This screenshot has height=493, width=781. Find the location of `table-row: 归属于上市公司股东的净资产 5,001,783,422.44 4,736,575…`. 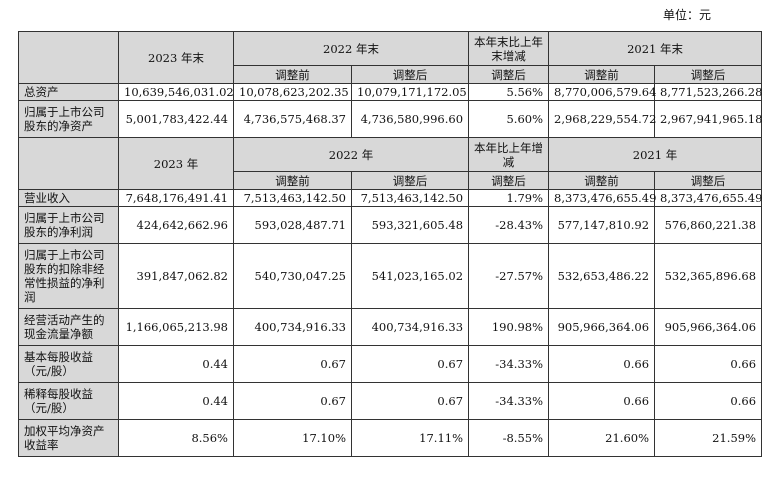

table-row: 归属于上市公司股东的净资产 5,001,783,422.44 4,736,575… is located at coordinates (390, 119).